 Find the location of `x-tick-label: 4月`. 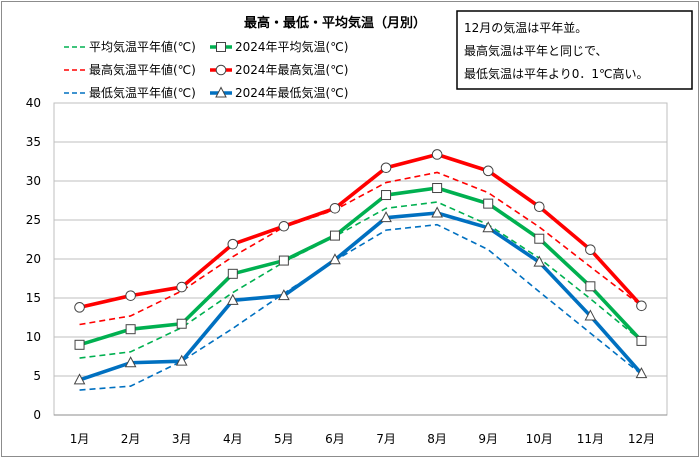

x-tick-label: 4月 is located at coordinates (233, 439).